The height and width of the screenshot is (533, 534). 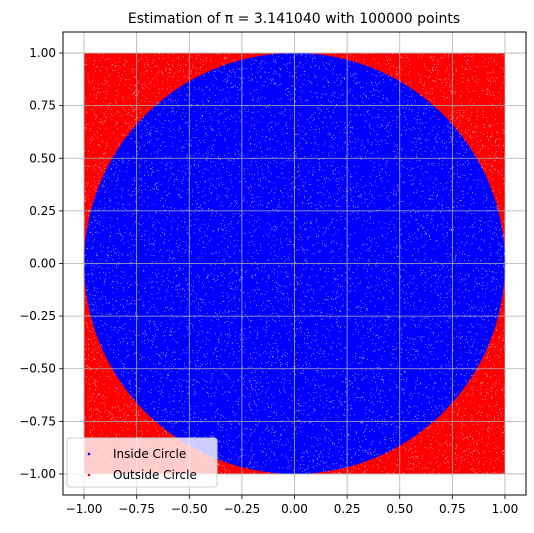 I want to click on y-tick-label: 0.25, so click(x=42, y=211).